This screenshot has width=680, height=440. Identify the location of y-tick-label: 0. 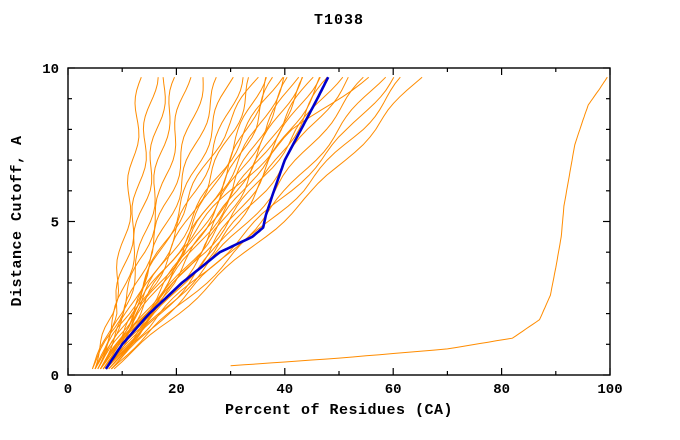
(55, 377).